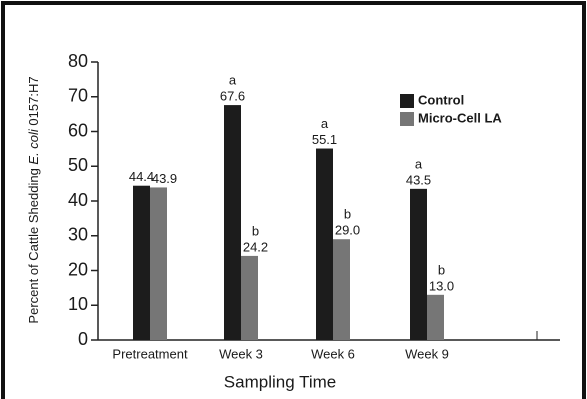 The height and width of the screenshot is (399, 587). Describe the element at coordinates (78, 235) in the screenshot. I see `y-tick-label: 30` at that location.